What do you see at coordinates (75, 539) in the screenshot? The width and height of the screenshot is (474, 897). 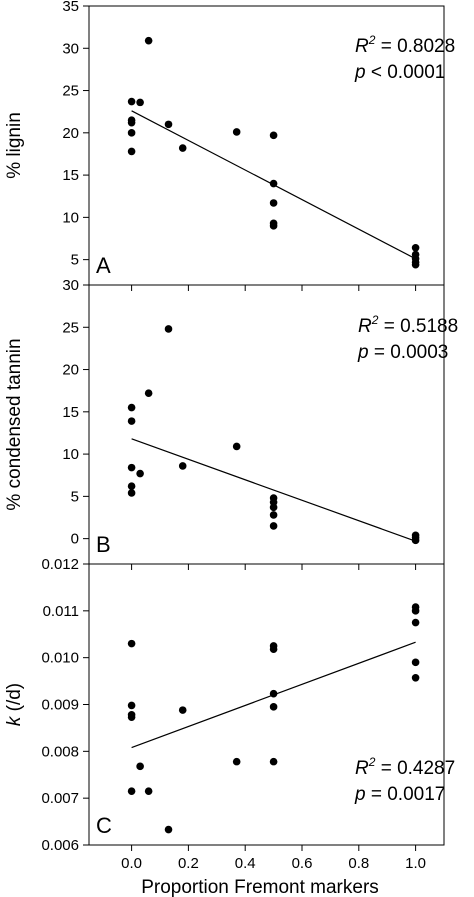 I see `y-tick-label: 0` at bounding box center [75, 539].